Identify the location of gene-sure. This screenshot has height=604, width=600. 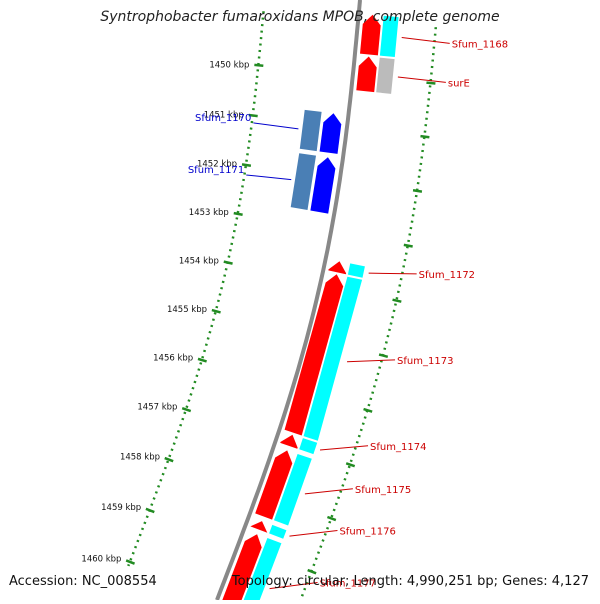
(375, 75).